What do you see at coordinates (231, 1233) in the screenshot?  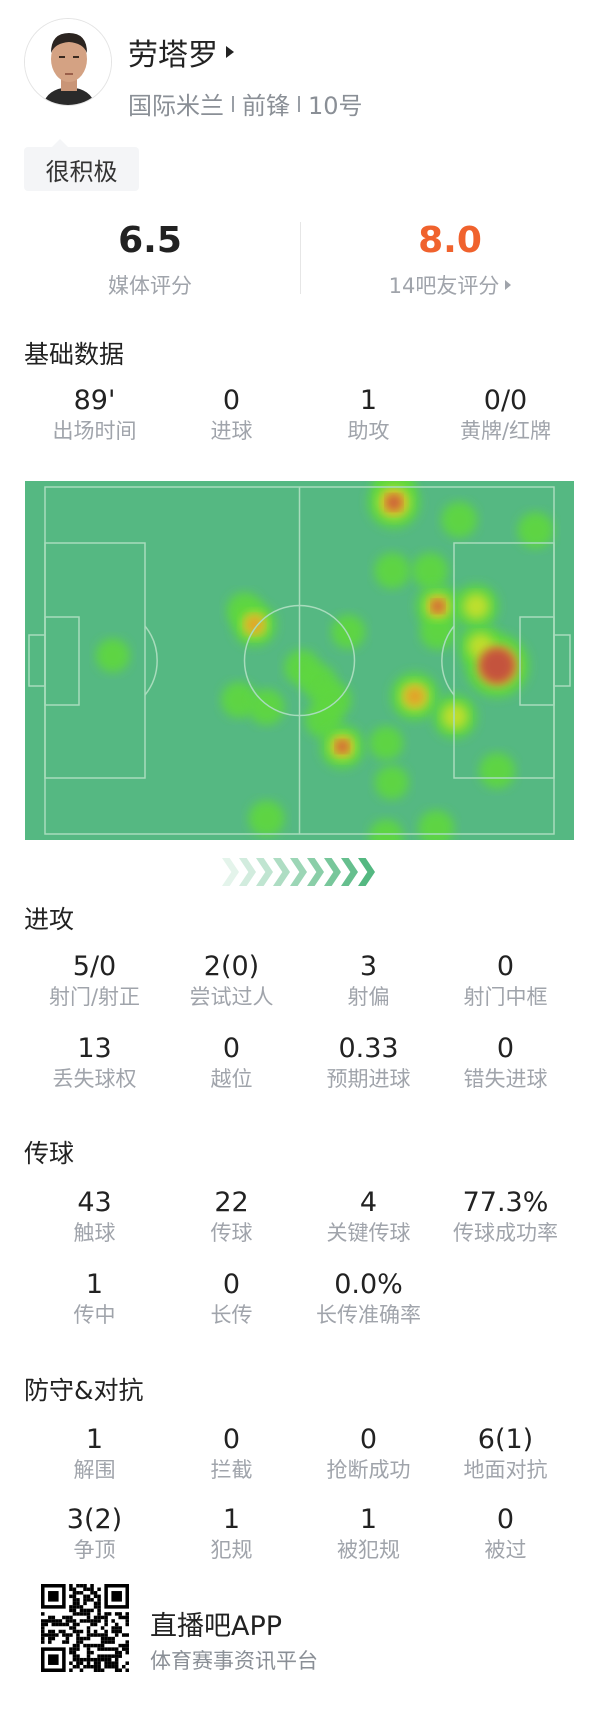 I see `stat-label: 传球` at bounding box center [231, 1233].